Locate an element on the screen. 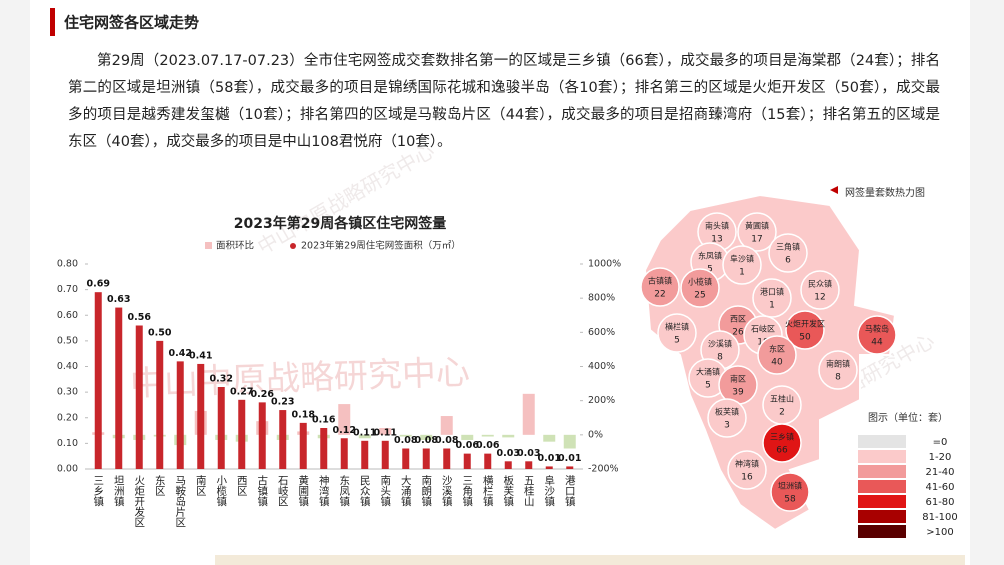 This screenshot has width=1004, height=565. region-value: 6 is located at coordinates (788, 261).